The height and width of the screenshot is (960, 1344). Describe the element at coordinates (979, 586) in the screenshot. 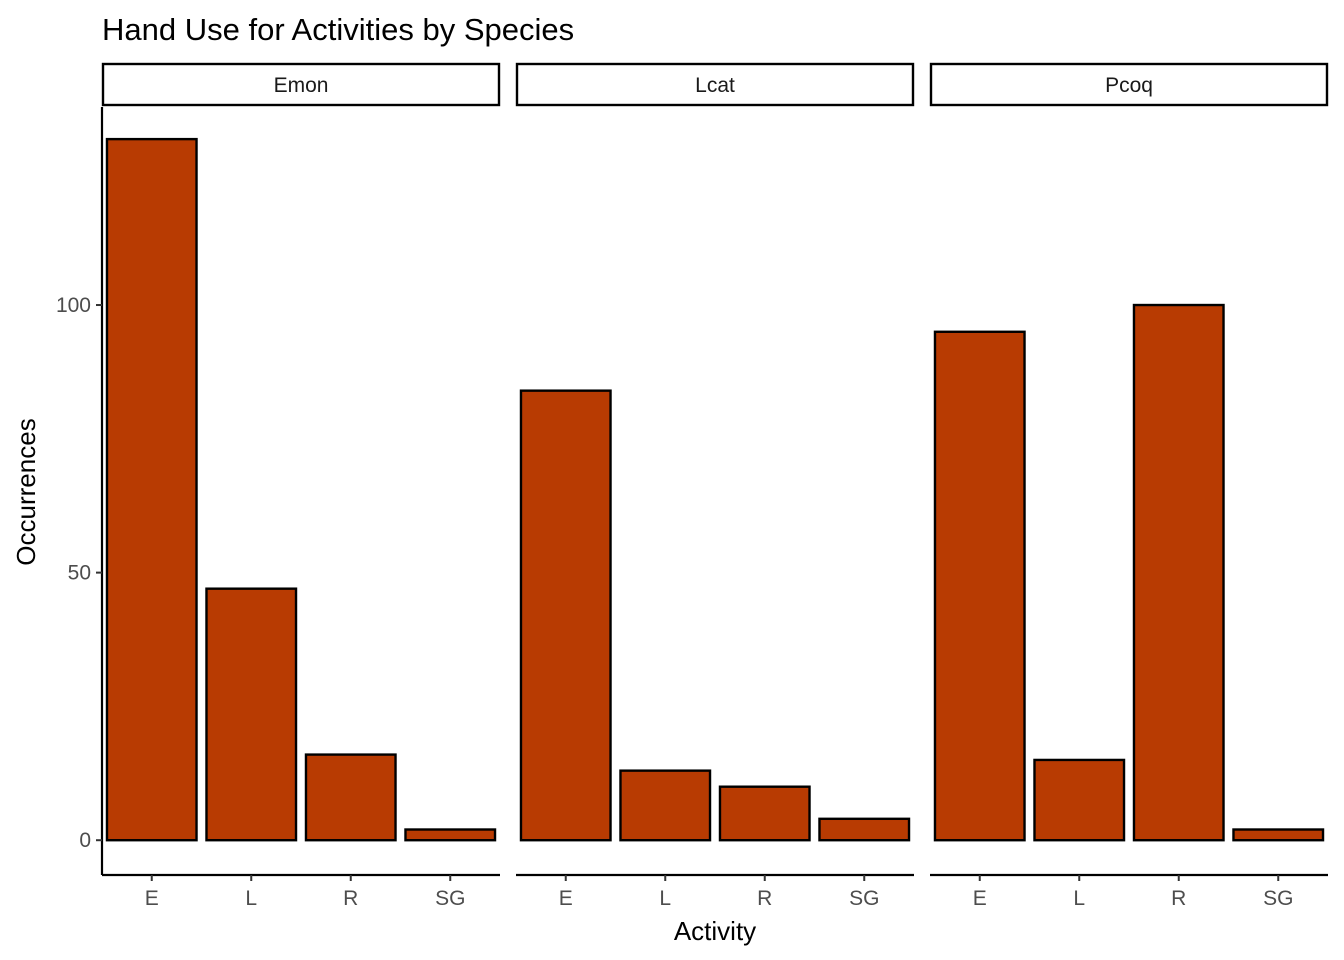

I see `bar-pcoq-e` at that location.